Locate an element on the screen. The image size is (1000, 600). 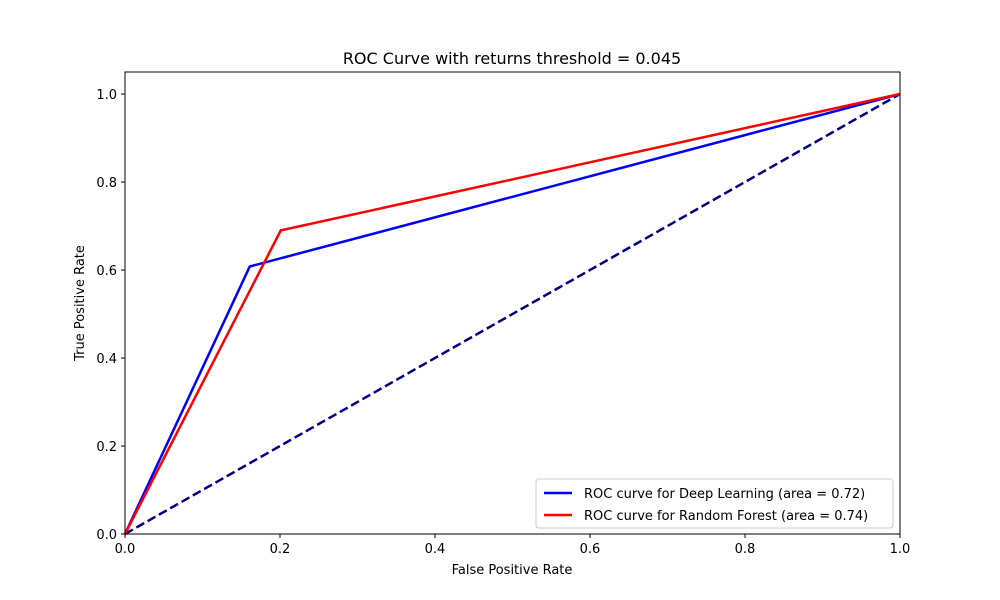
y-tick-label: 0.8 is located at coordinates (106, 183).